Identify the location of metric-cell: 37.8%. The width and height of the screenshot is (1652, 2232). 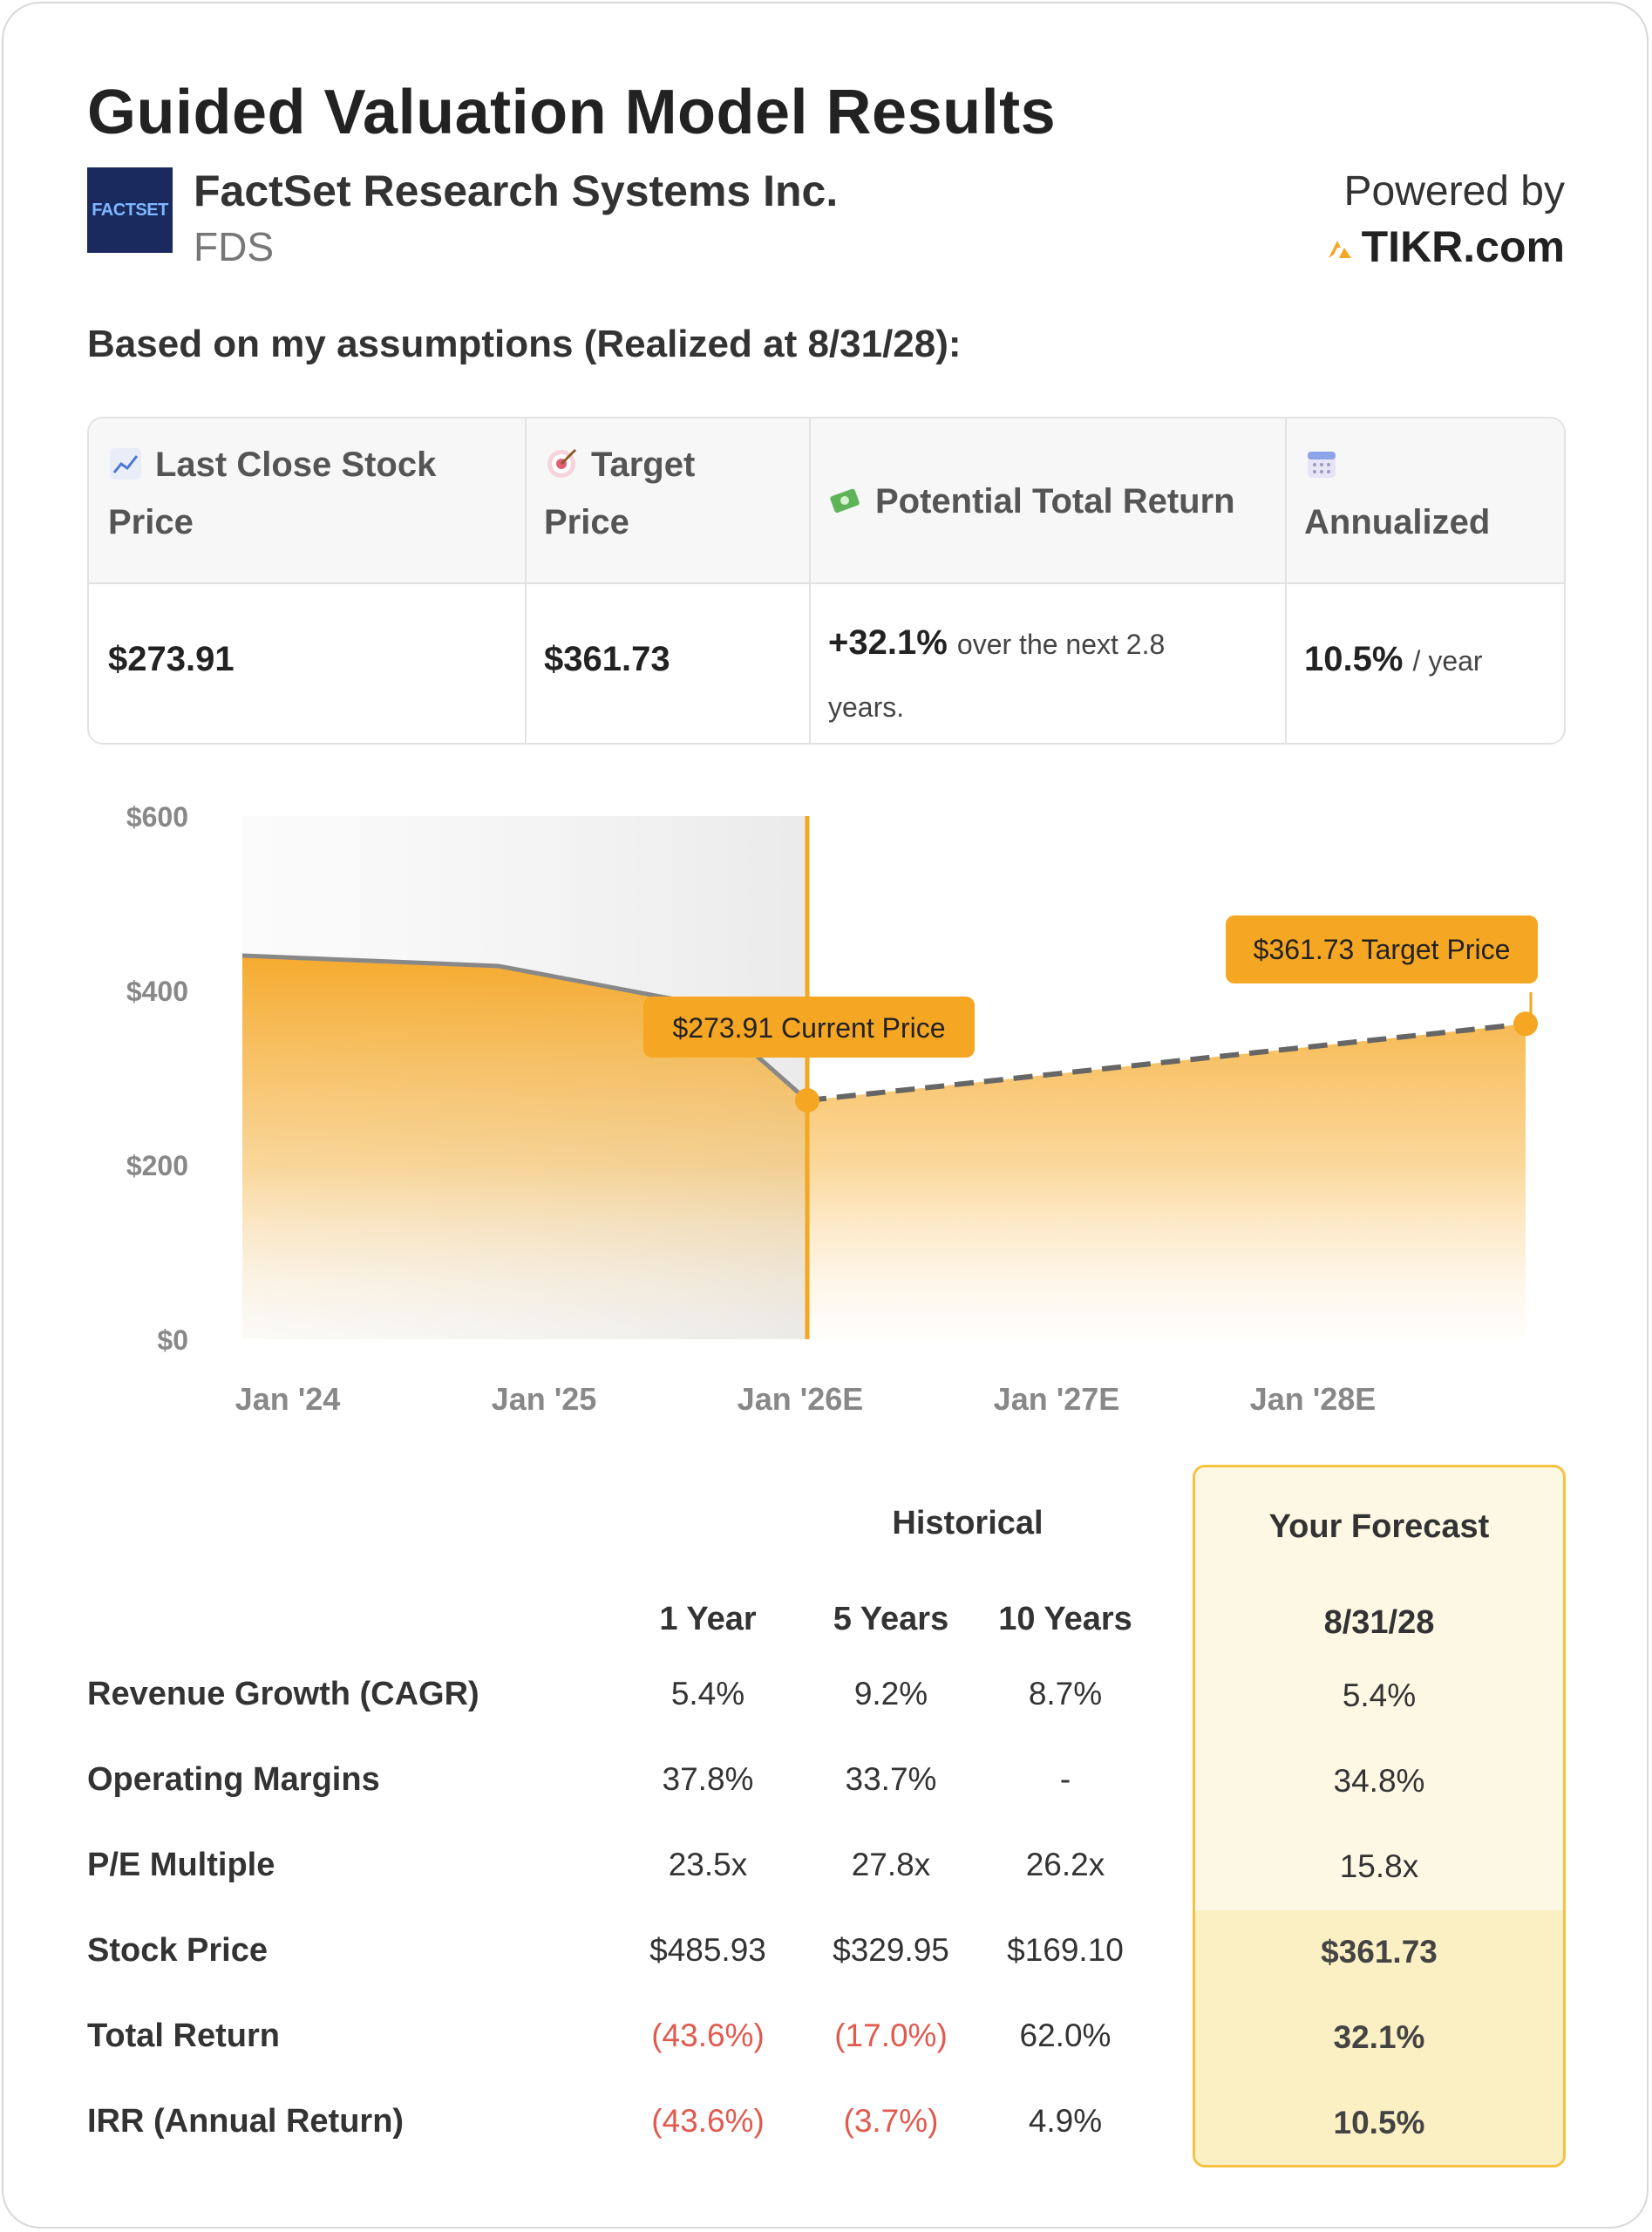
(708, 1779).